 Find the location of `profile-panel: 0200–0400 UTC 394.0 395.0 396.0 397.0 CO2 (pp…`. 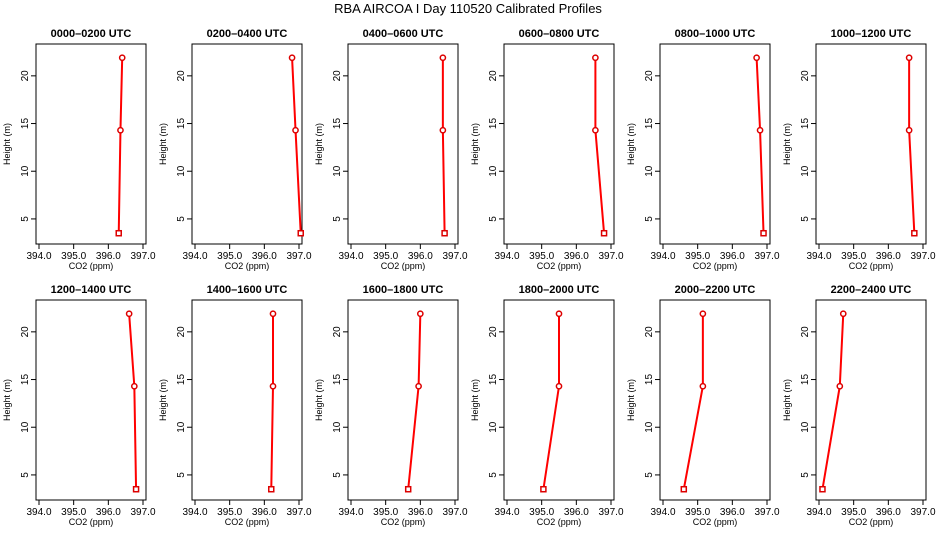

profile-panel: 0200–0400 UTC 394.0 395.0 396.0 397.0 CO2 (pp… is located at coordinates (235, 149).